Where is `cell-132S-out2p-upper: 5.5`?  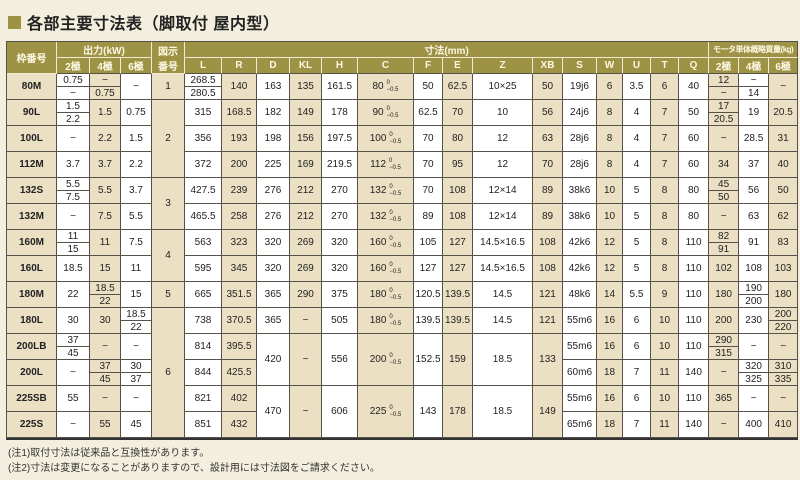 cell-132S-out2p-upper: 5.5 is located at coordinates (73, 184).